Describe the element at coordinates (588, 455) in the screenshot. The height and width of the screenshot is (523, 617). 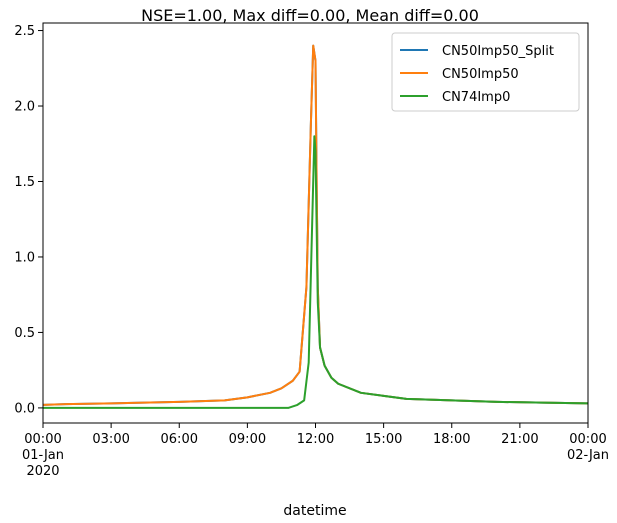
I see `x-tick-sublabel: 02-Jan` at that location.